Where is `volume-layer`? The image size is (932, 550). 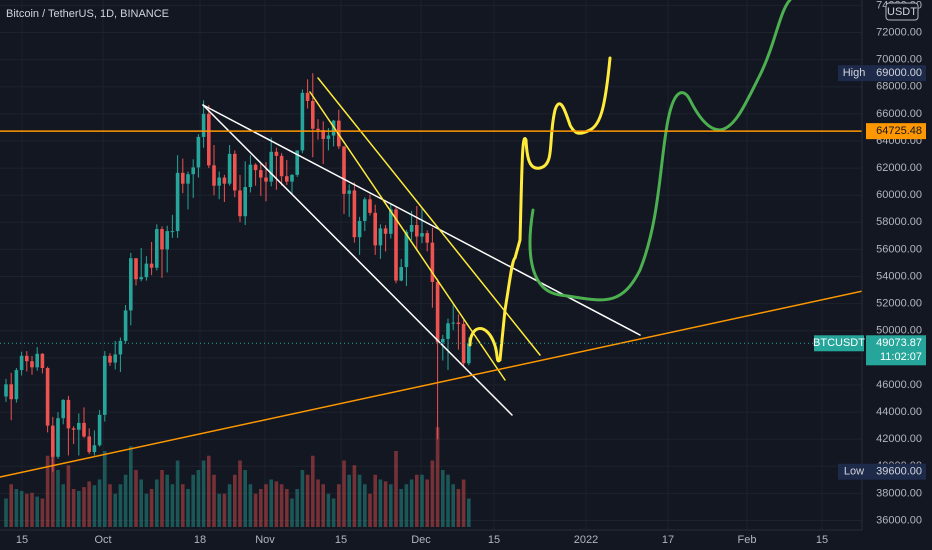 volume-layer is located at coordinates (237, 477).